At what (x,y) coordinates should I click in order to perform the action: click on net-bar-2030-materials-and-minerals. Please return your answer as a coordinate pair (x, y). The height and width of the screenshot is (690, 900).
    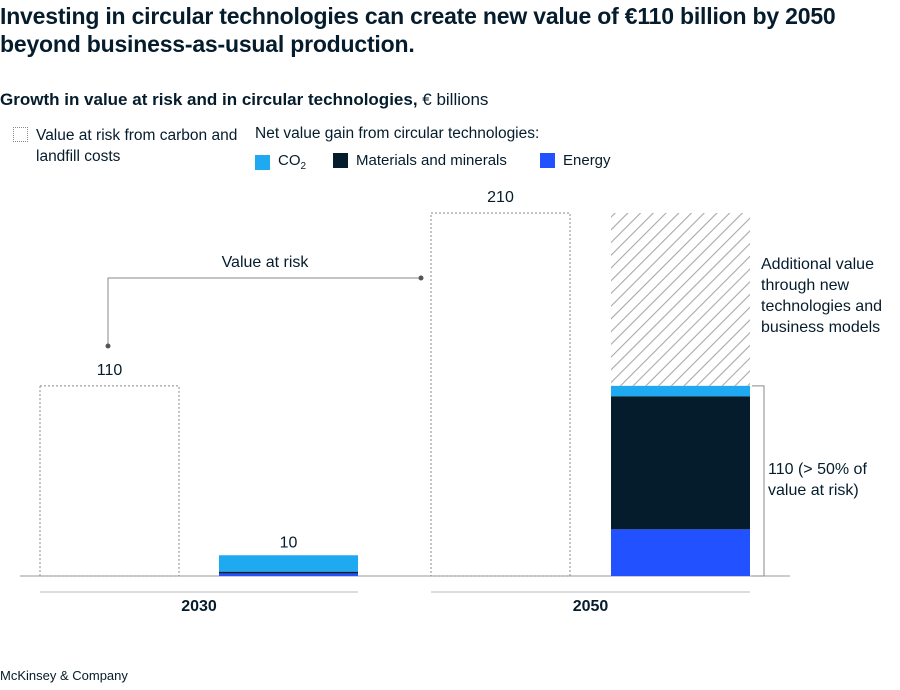
    Looking at the image, I should click on (288, 572).